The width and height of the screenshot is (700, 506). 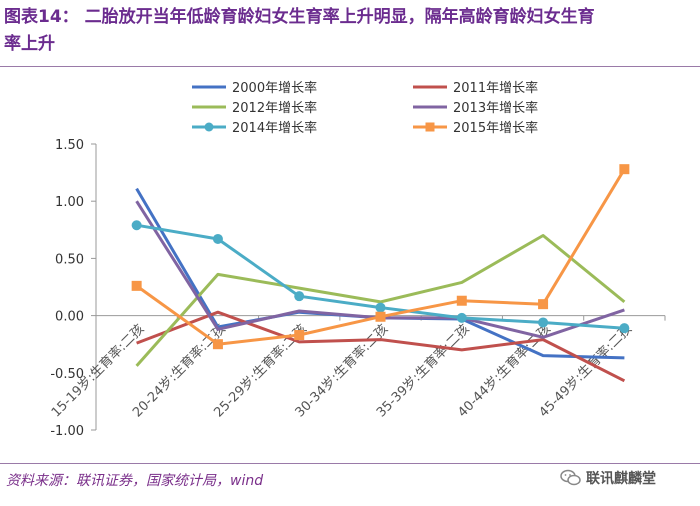 I want to click on wechat-icon, so click(x=570, y=477).